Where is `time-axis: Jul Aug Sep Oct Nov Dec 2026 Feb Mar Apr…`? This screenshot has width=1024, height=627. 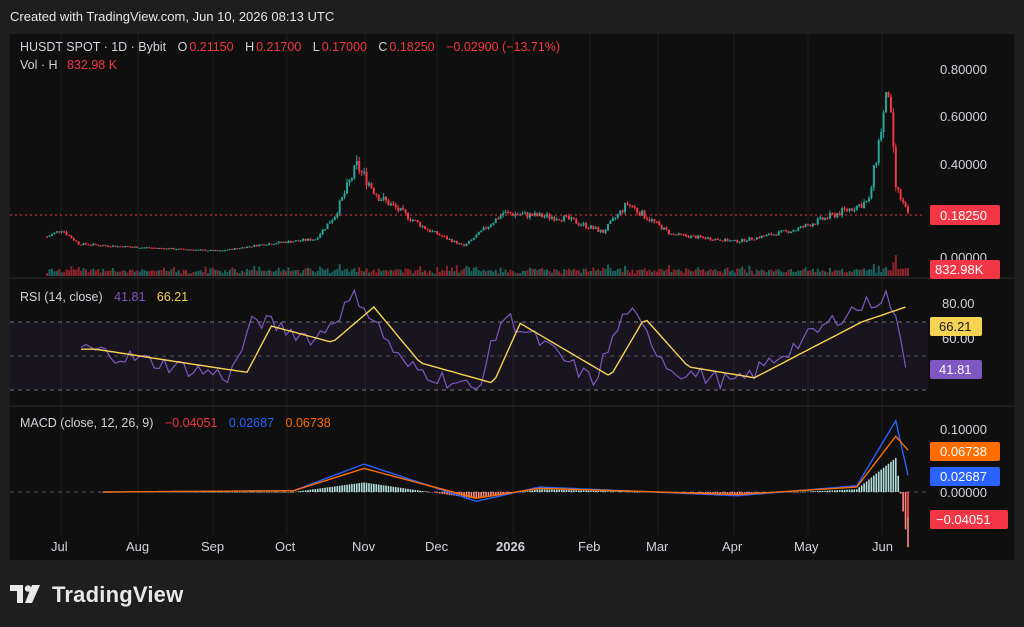 time-axis: Jul Aug Sep Oct Nov Dec 2026 Feb Mar Apr… is located at coordinates (472, 546).